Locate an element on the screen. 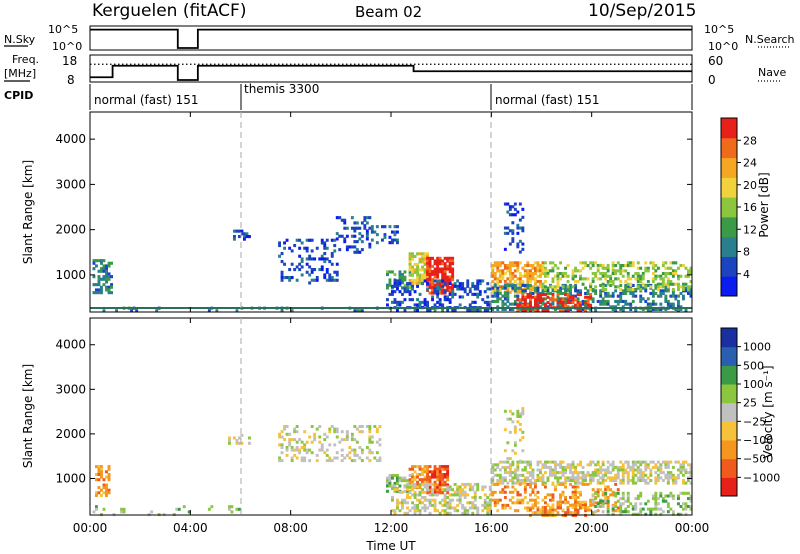  cpid-label: CPID is located at coordinates (18, 95).